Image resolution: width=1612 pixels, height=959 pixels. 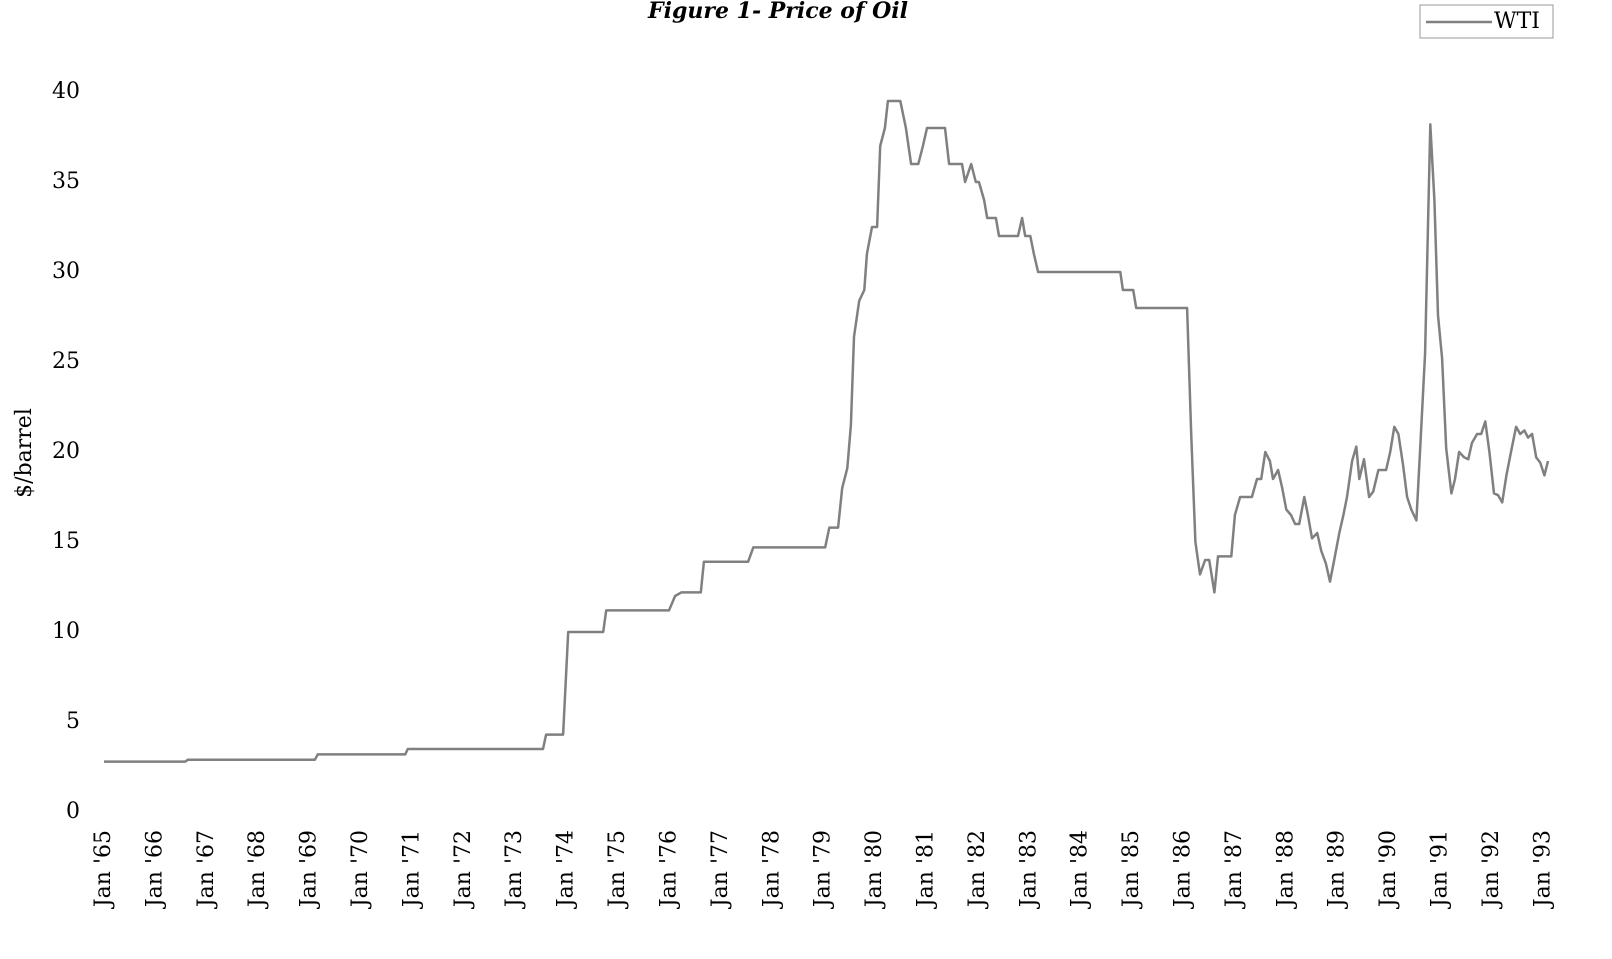 I want to click on x-tick-label: Jan '70, so click(x=360, y=869).